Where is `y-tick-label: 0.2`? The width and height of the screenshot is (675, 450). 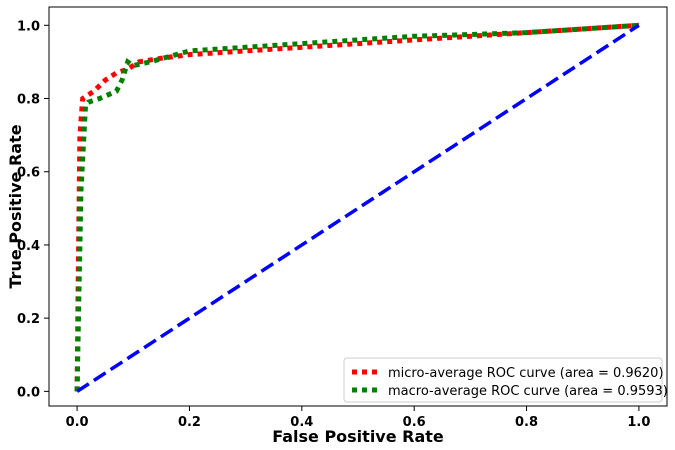 y-tick-label: 0.2 is located at coordinates (28, 319).